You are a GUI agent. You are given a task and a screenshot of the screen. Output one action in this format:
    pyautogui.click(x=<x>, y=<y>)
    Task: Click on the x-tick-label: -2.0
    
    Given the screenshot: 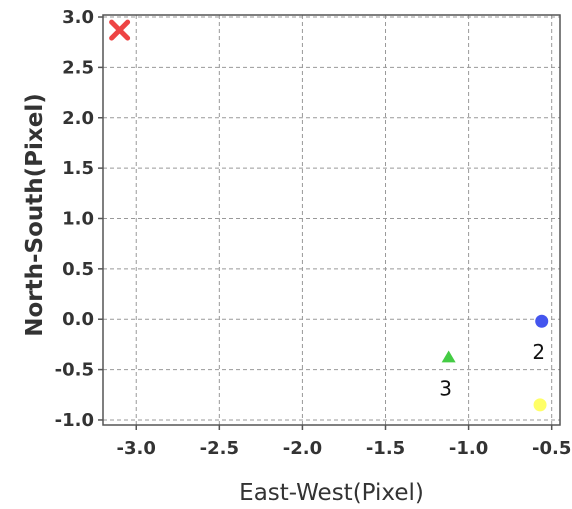 What is the action you would take?
    pyautogui.click(x=302, y=448)
    